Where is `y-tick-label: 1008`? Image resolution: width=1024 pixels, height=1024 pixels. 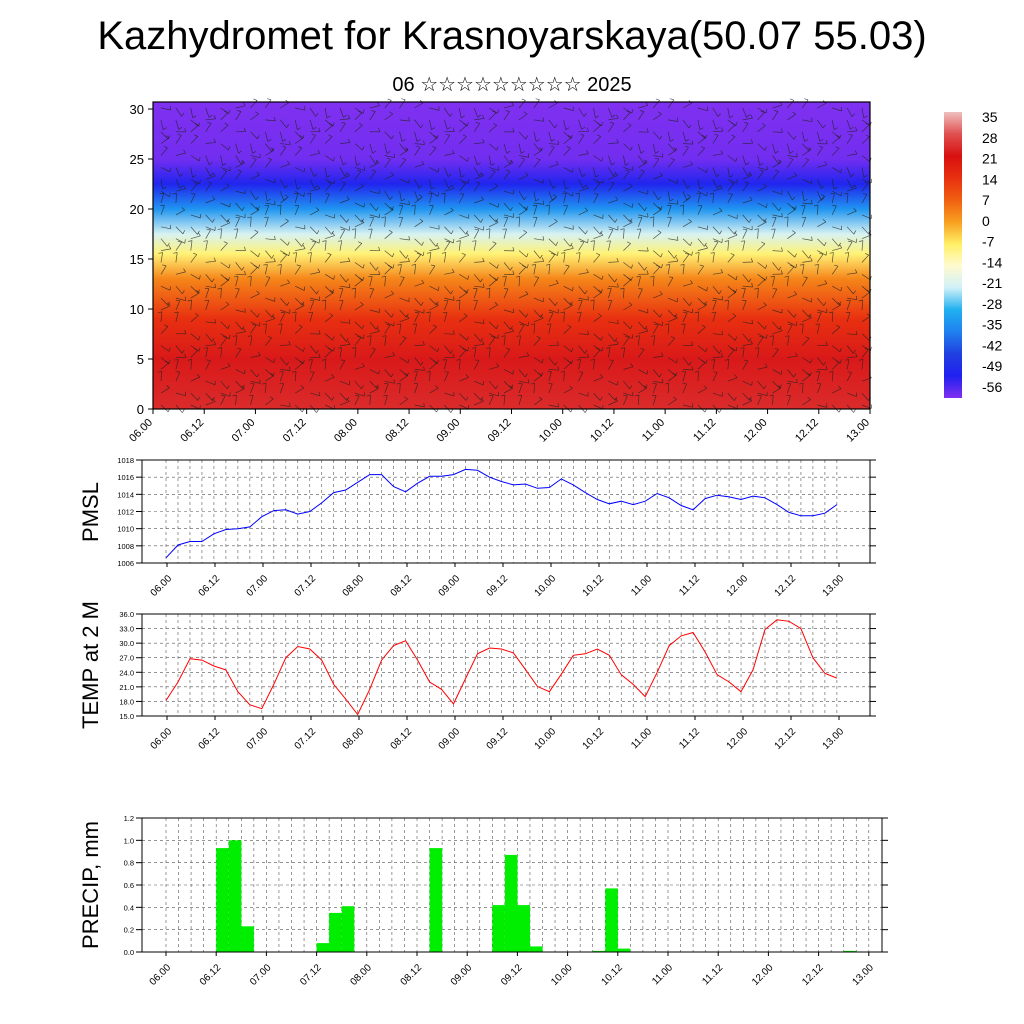 y-tick-label: 1008 is located at coordinates (125, 546).